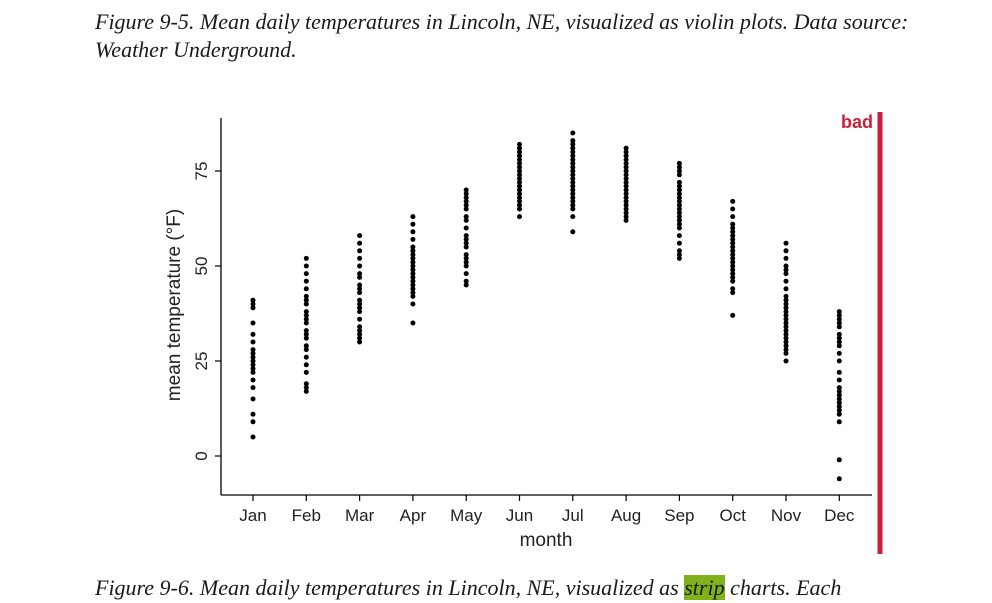 Image resolution: width=992 pixels, height=603 pixels. Describe the element at coordinates (679, 515) in the screenshot. I see `x-tick-label: Sep` at that location.